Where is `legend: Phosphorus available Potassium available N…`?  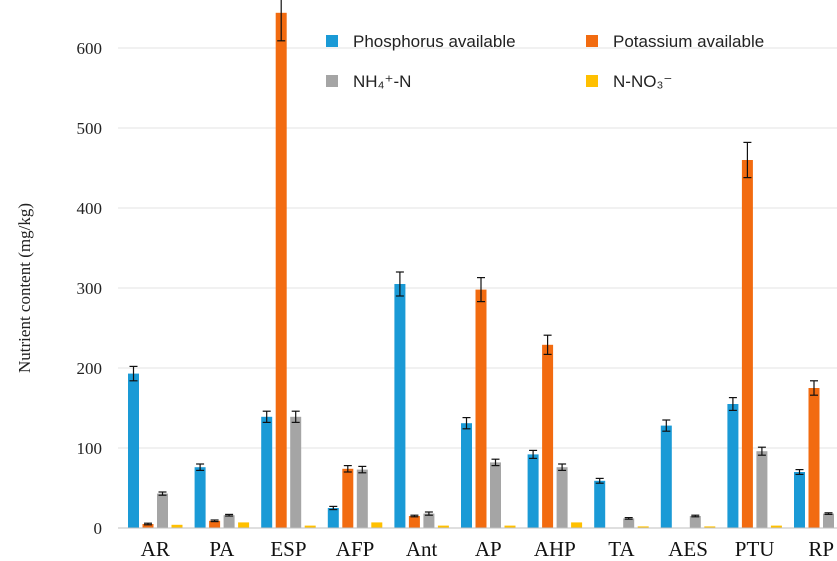
legend: Phosphorus available Potassium available N… is located at coordinates (545, 61).